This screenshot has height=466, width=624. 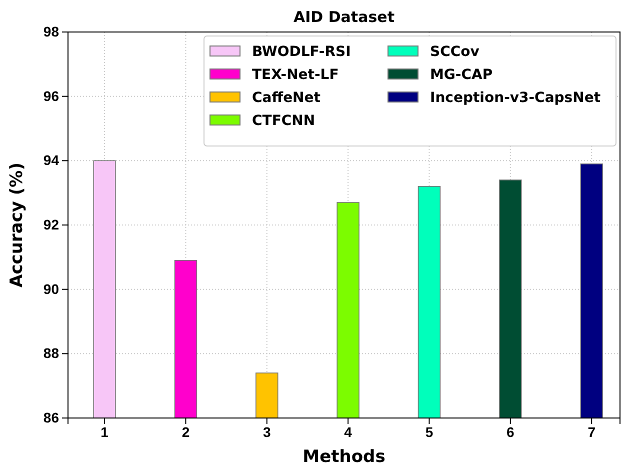 I want to click on legend-label: BWODLF-RSI, so click(x=301, y=52).